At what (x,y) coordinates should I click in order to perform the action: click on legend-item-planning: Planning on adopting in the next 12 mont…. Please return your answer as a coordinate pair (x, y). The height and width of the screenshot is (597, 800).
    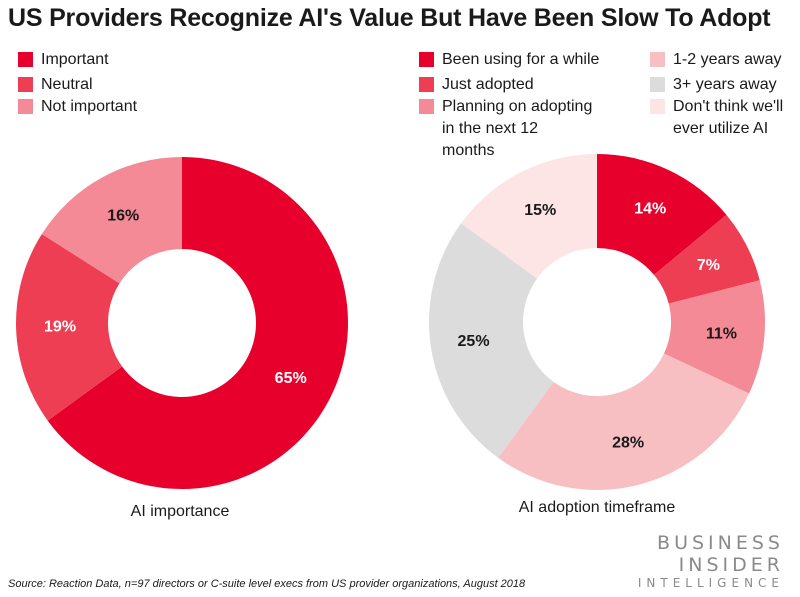
    Looking at the image, I should click on (505, 129).